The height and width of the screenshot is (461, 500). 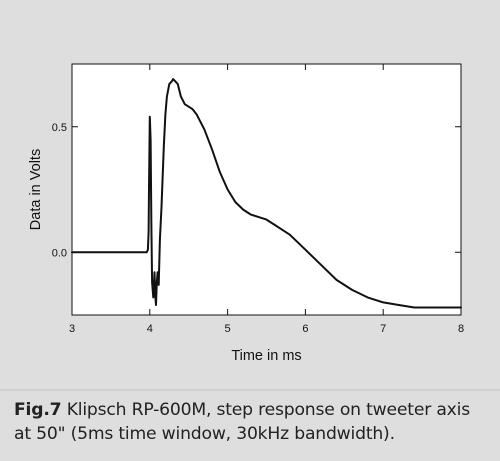 I want to click on x-tick-label: 6, so click(x=305, y=329).